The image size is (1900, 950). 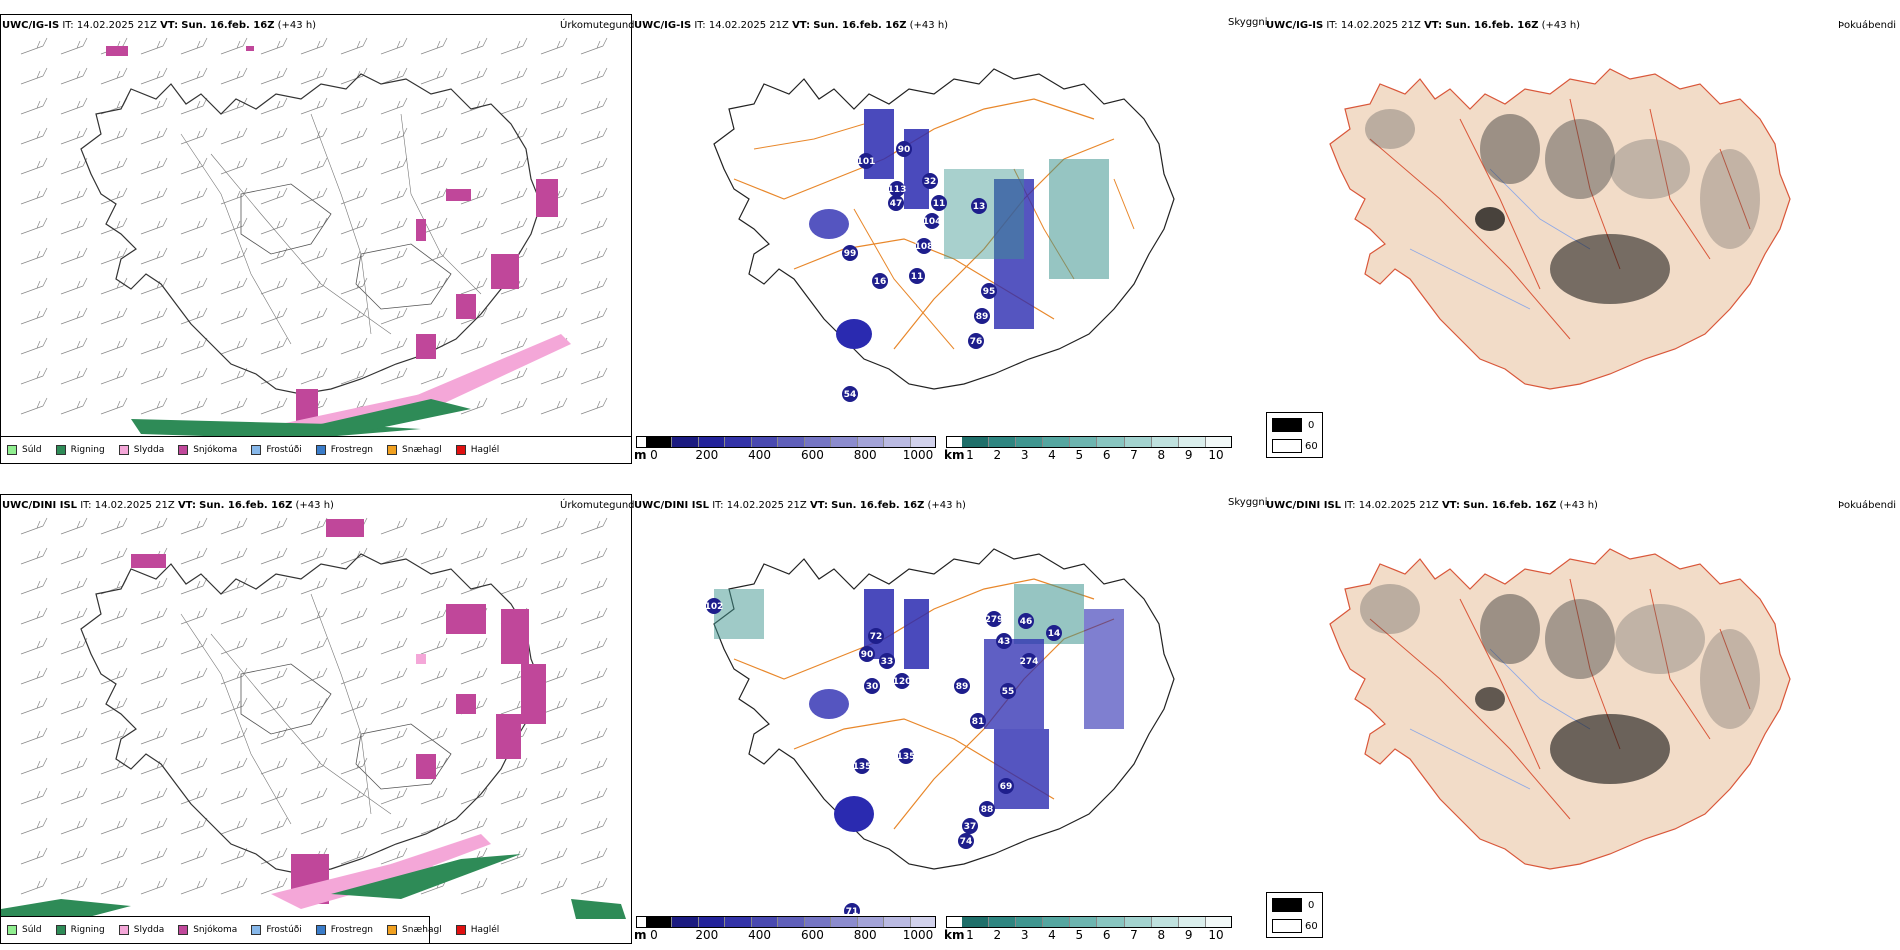 What do you see at coordinates (954, 455) in the screenshot?
I see `visibility-unit: km` at bounding box center [954, 455].